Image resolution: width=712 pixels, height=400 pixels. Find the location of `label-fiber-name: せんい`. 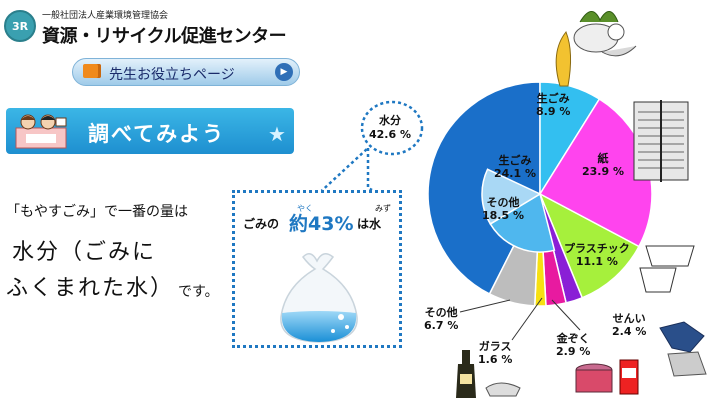

label-fiber-name: せんい is located at coordinates (629, 318).